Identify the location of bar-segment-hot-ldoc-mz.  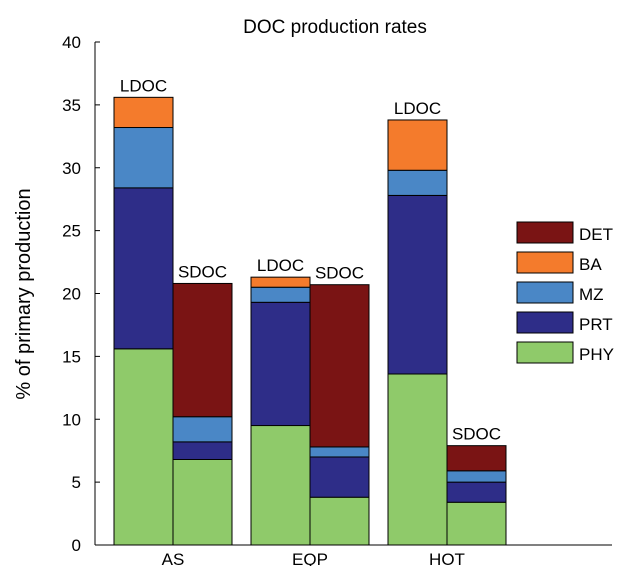
(417, 182).